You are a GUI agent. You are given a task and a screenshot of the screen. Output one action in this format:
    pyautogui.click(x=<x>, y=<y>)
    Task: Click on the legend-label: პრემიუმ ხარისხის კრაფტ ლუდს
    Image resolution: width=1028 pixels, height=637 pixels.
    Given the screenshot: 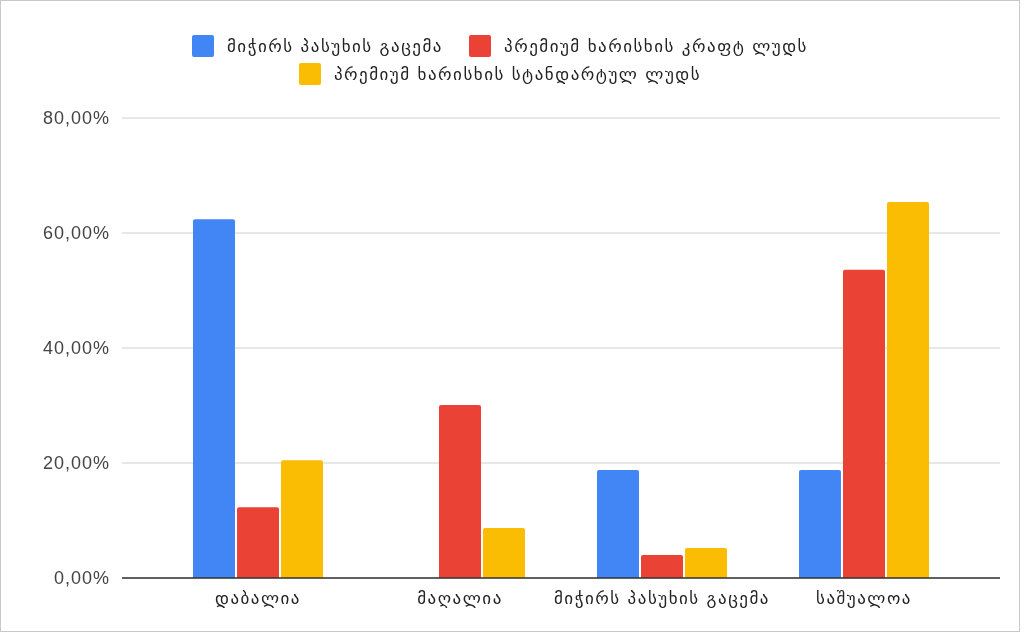 What is the action you would take?
    pyautogui.click(x=656, y=46)
    